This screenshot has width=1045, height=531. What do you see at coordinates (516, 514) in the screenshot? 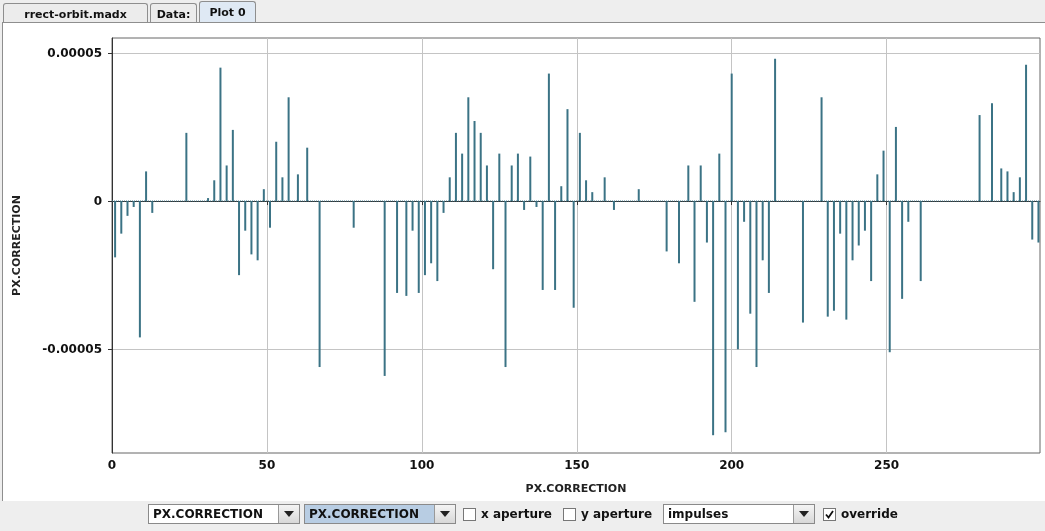
I see `text: x aperture` at bounding box center [516, 514].